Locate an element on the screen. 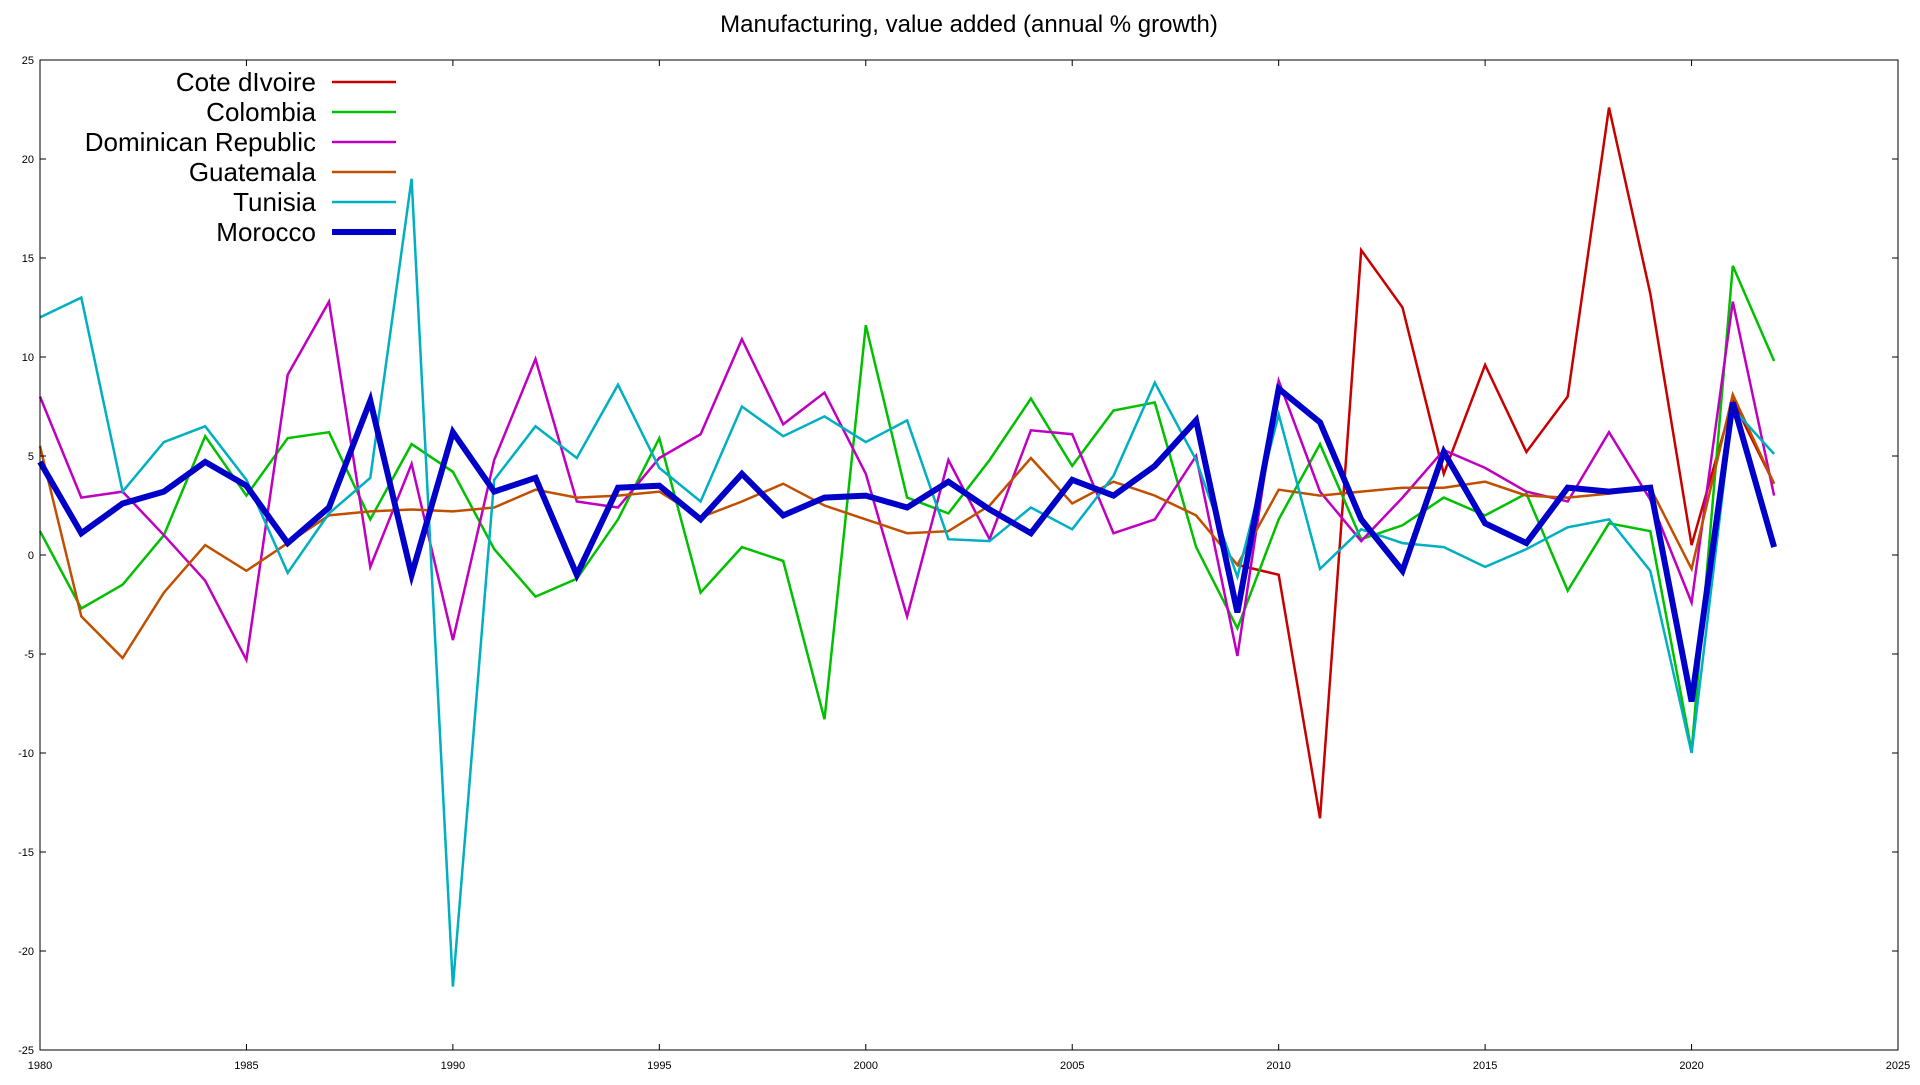  x-tick-label: 2015 is located at coordinates (1485, 1066).